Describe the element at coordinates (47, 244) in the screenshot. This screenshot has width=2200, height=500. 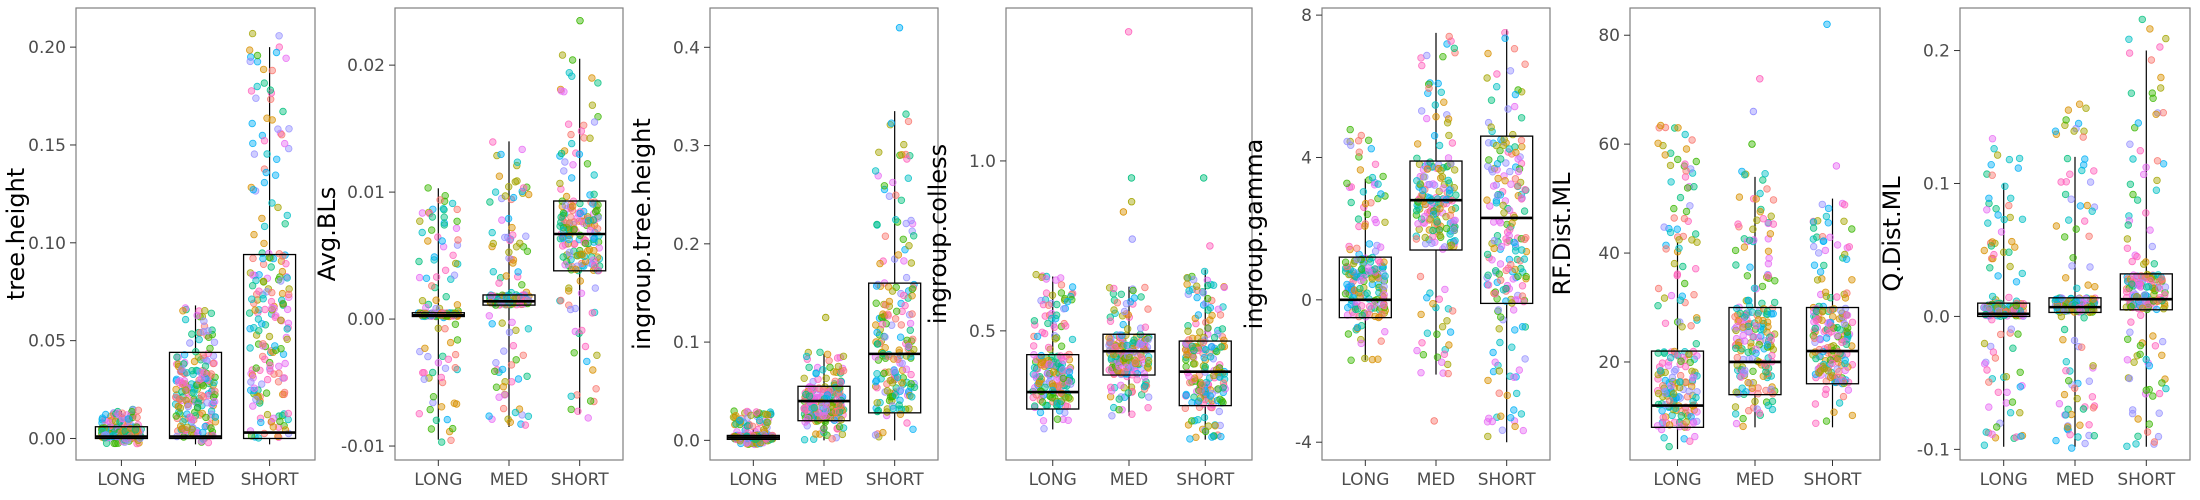
I see `y-tick-label: 0.10` at that location.